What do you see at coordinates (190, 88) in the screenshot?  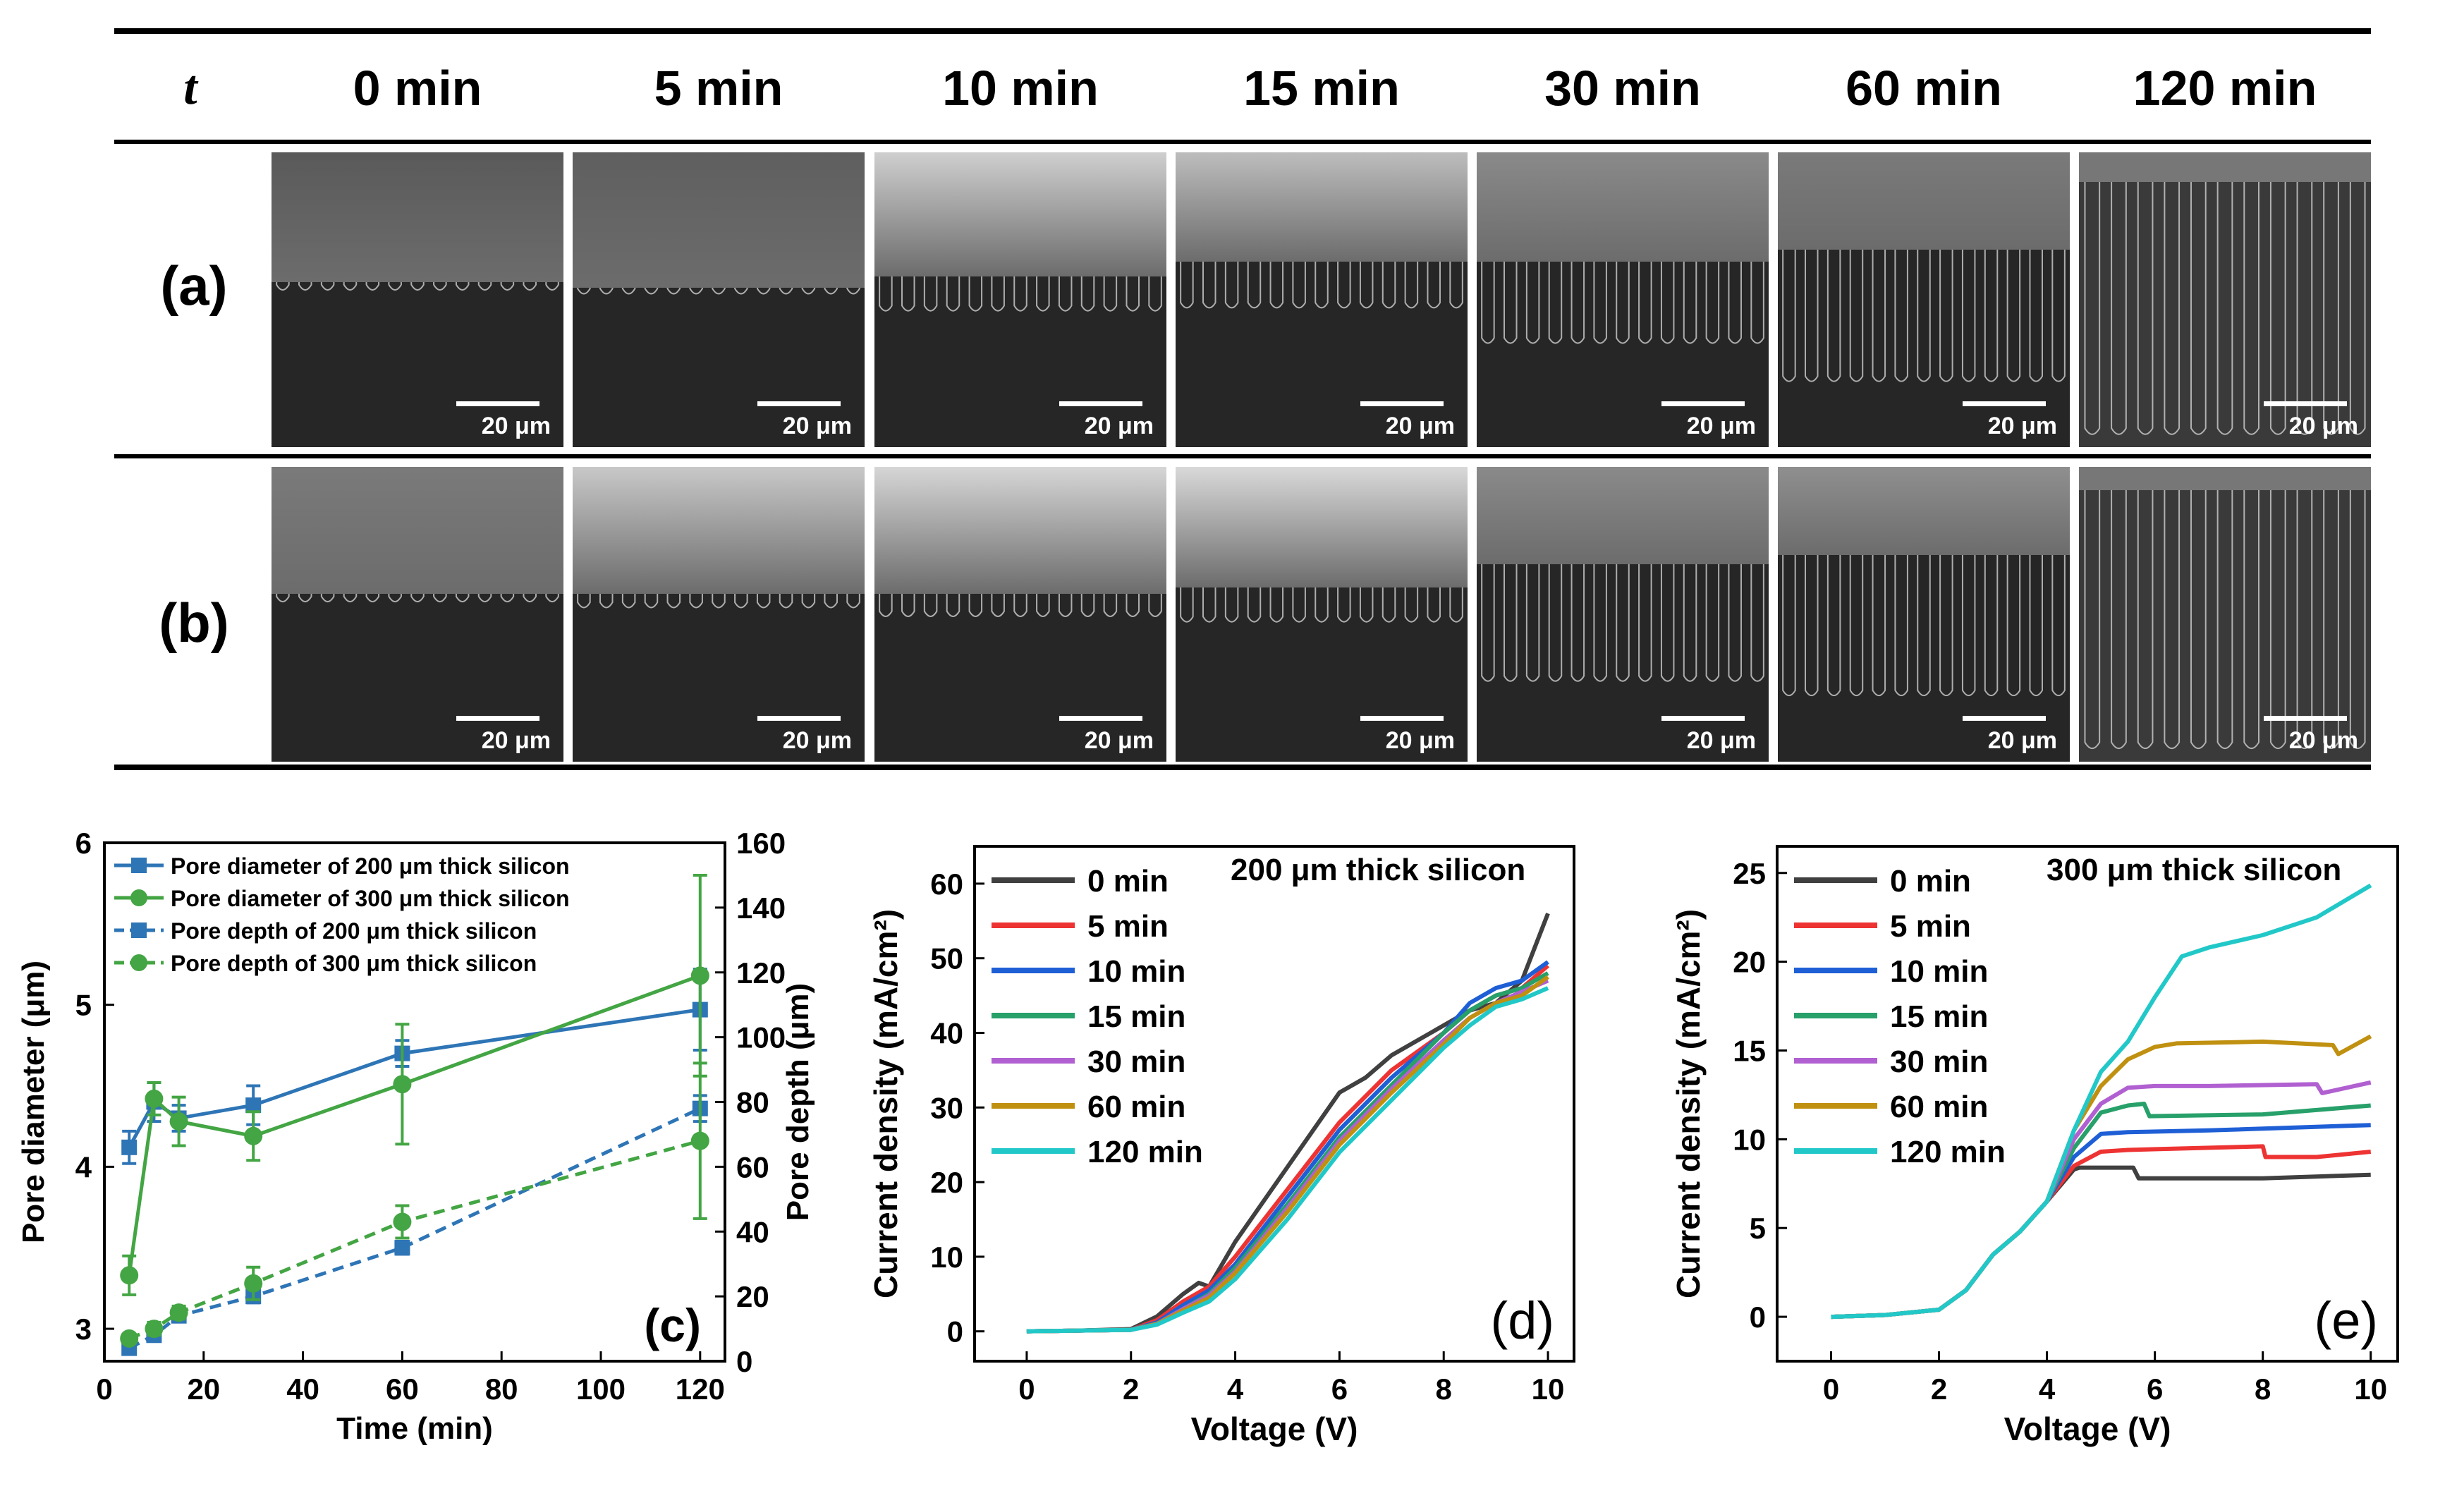 I see `time-header-label: t` at bounding box center [190, 88].